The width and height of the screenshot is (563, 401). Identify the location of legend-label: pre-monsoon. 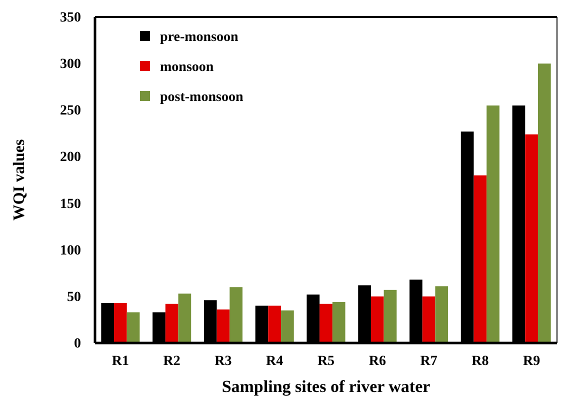
(199, 37).